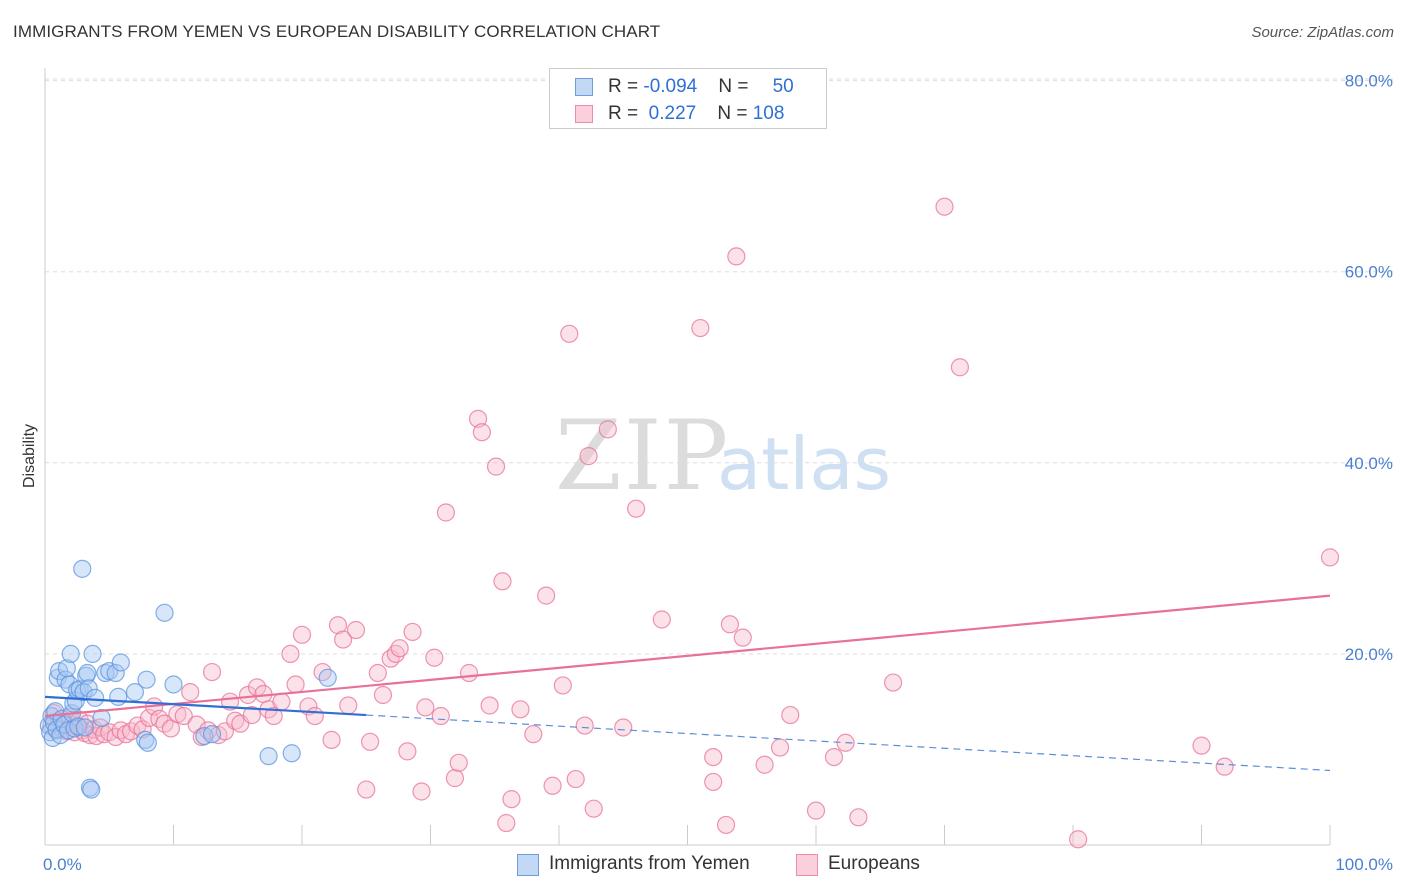 The width and height of the screenshot is (1406, 892). Describe the element at coordinates (1369, 654) in the screenshot. I see `y-tick-label: 20.0%` at that location.